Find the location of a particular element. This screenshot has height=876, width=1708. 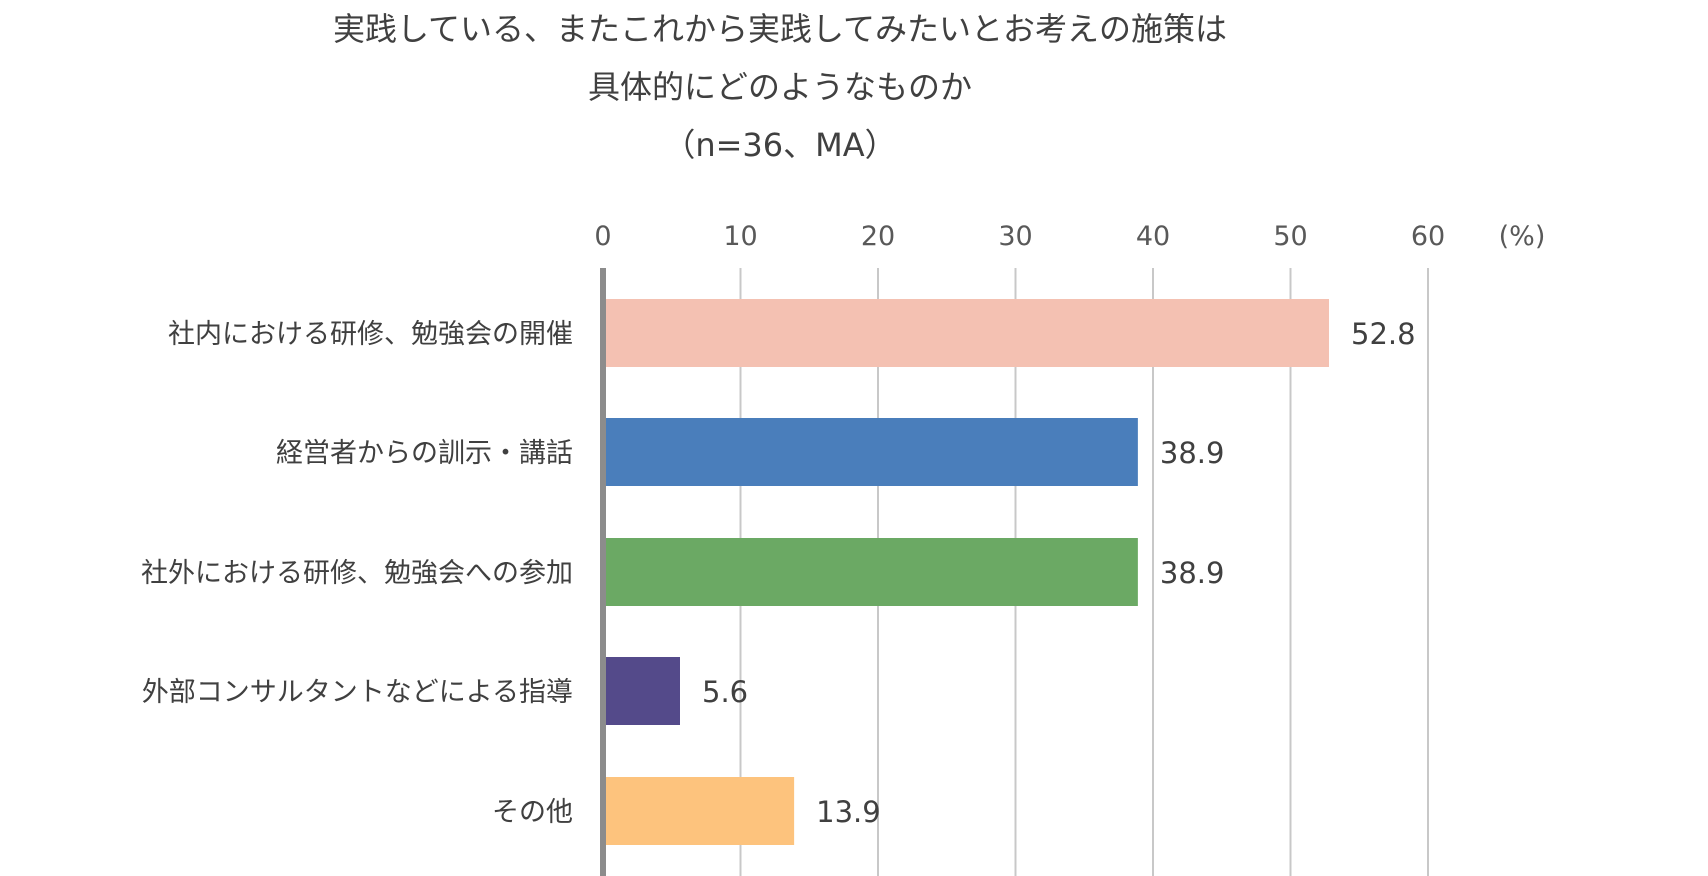

chart-title-line-3: （n=36、MA） is located at coordinates (780, 145).